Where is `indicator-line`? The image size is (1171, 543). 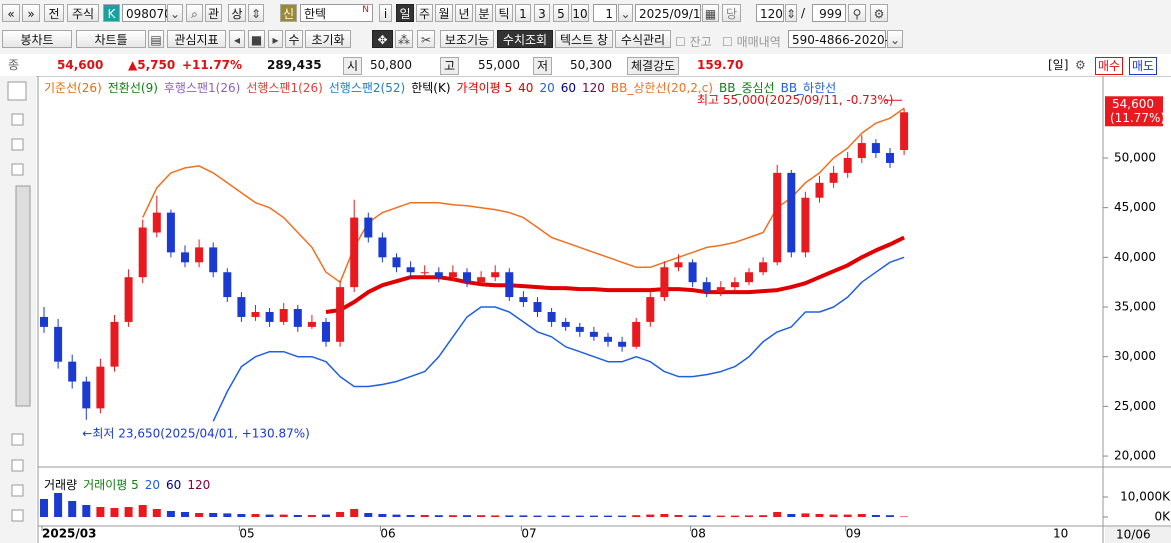 indicator-line is located at coordinates (615, 274).